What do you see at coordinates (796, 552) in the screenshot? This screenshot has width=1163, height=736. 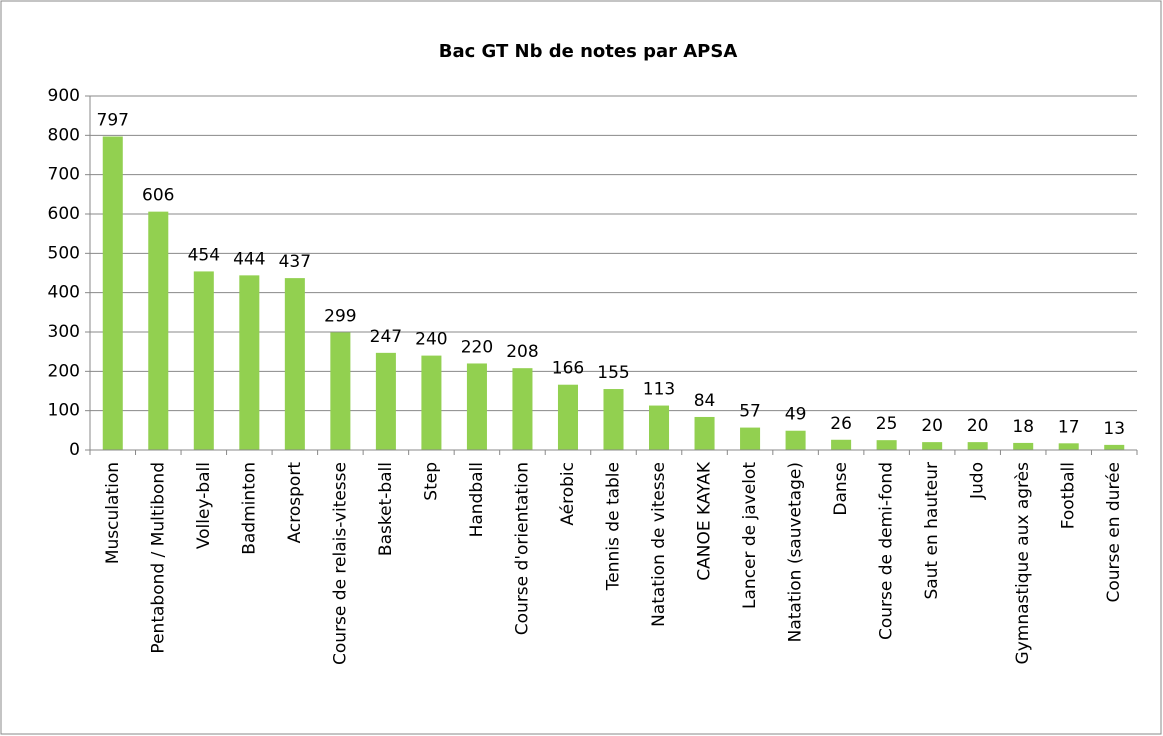 I see `x-tick-label: Natation (sauvetage)` at bounding box center [796, 552].